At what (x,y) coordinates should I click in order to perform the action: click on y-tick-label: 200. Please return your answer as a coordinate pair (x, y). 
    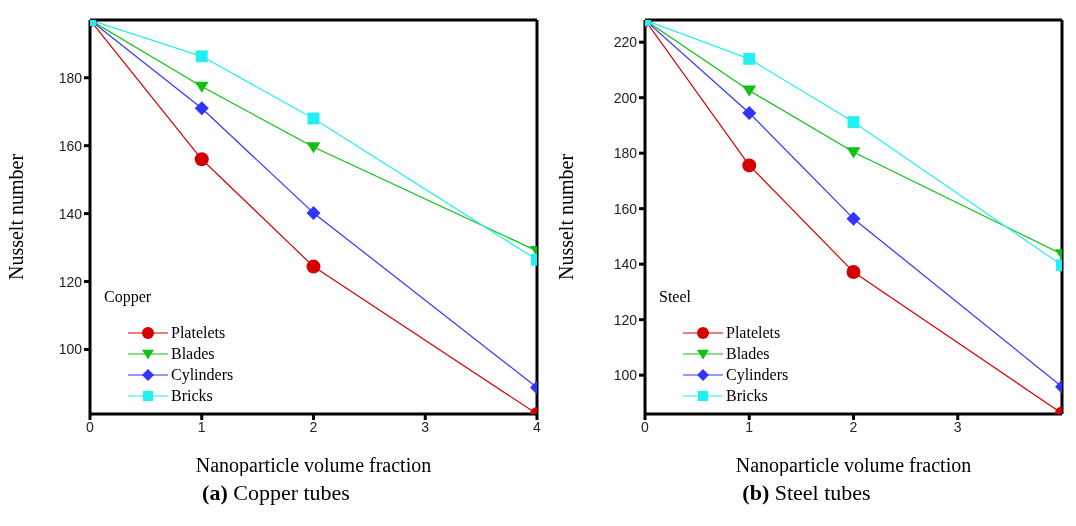
    Looking at the image, I should click on (625, 97).